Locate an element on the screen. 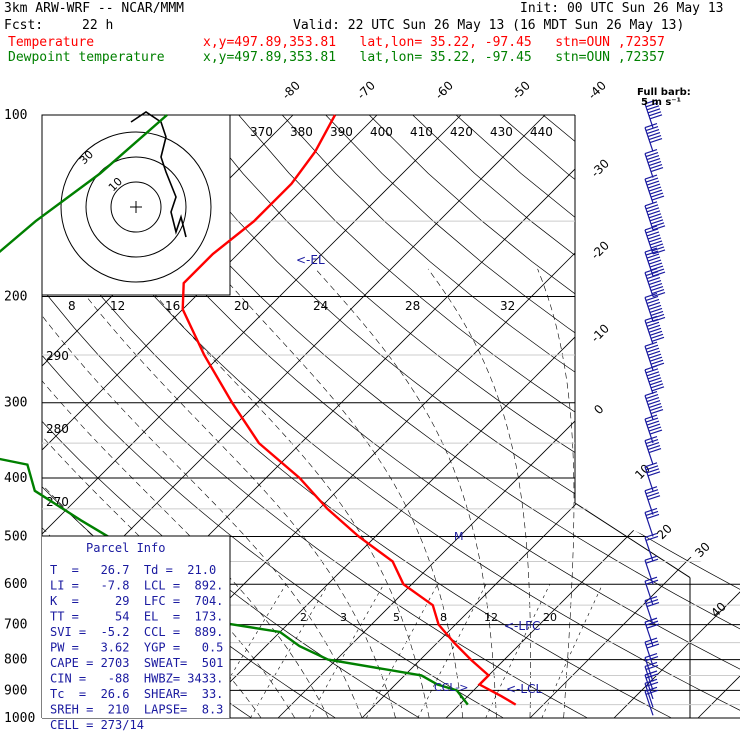 The image size is (740, 740). isotherm-label: -80 is located at coordinates (291, 90).